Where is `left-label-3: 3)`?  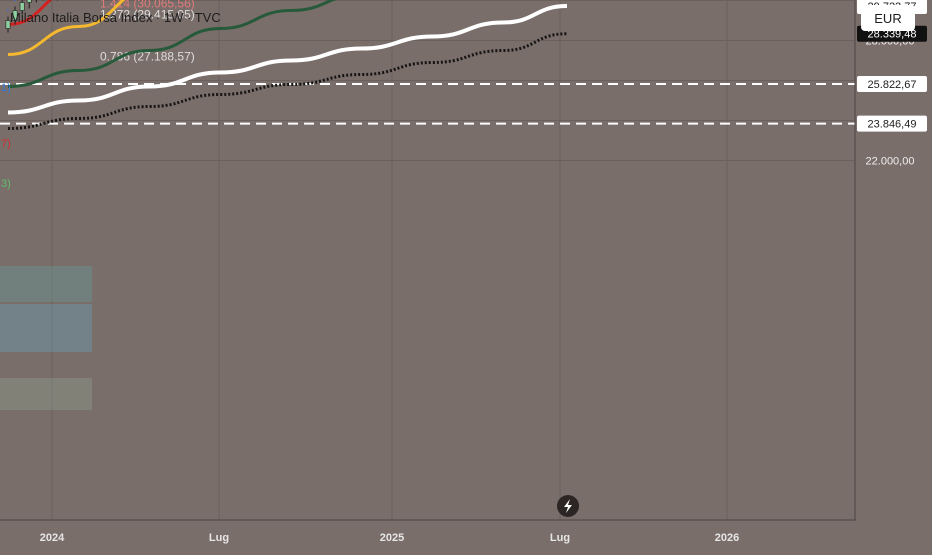
left-label-3: 3) is located at coordinates (6, 184).